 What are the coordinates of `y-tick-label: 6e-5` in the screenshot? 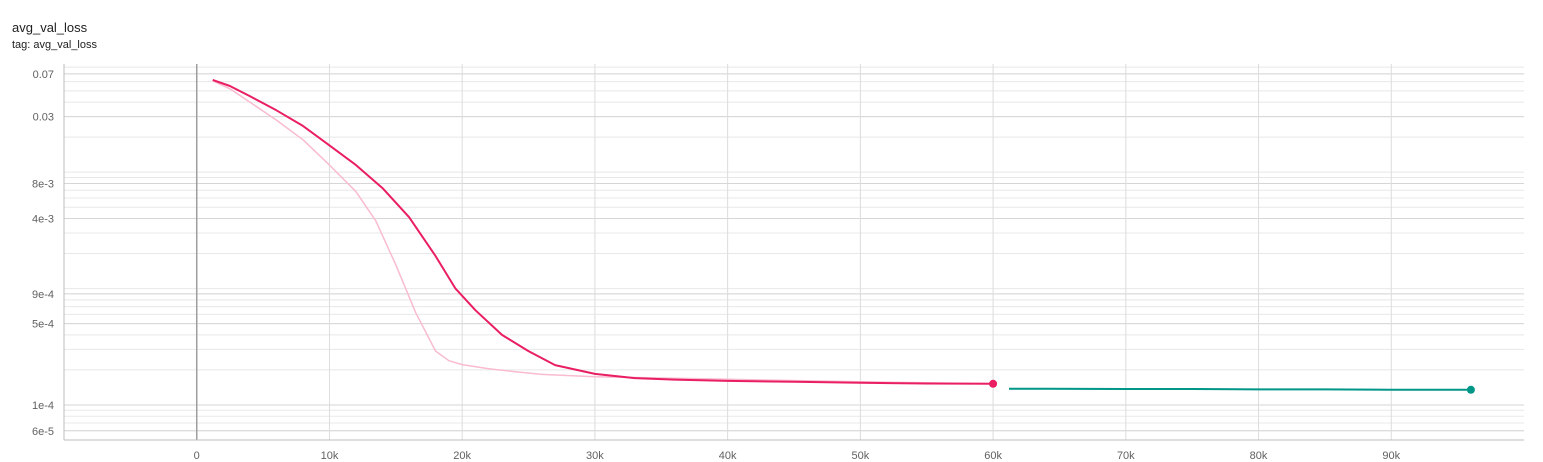 It's located at (43, 432).